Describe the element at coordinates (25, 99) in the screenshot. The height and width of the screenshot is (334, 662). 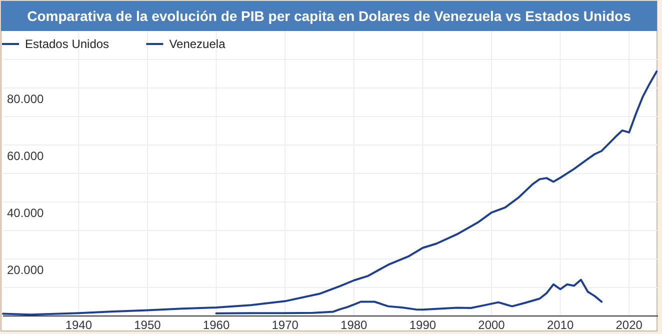
I see `y-tick-label: 80.000` at that location.